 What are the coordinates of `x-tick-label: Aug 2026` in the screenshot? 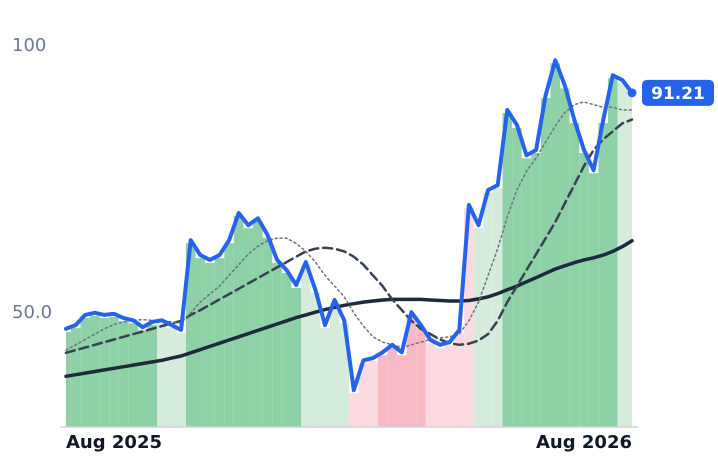 It's located at (584, 442).